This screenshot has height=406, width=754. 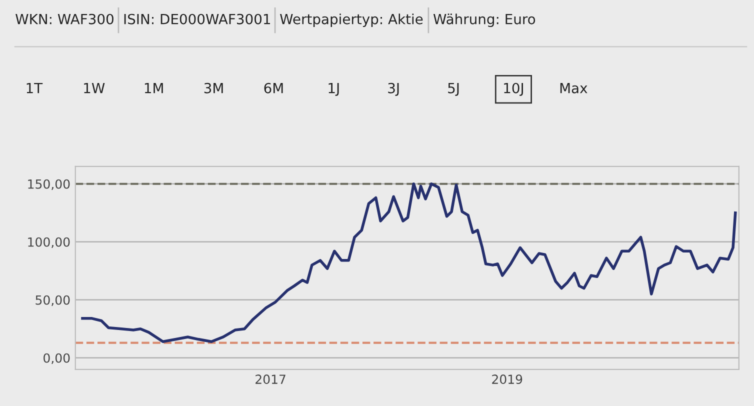 I want to click on y-tick-label: 0,00, so click(x=57, y=358).